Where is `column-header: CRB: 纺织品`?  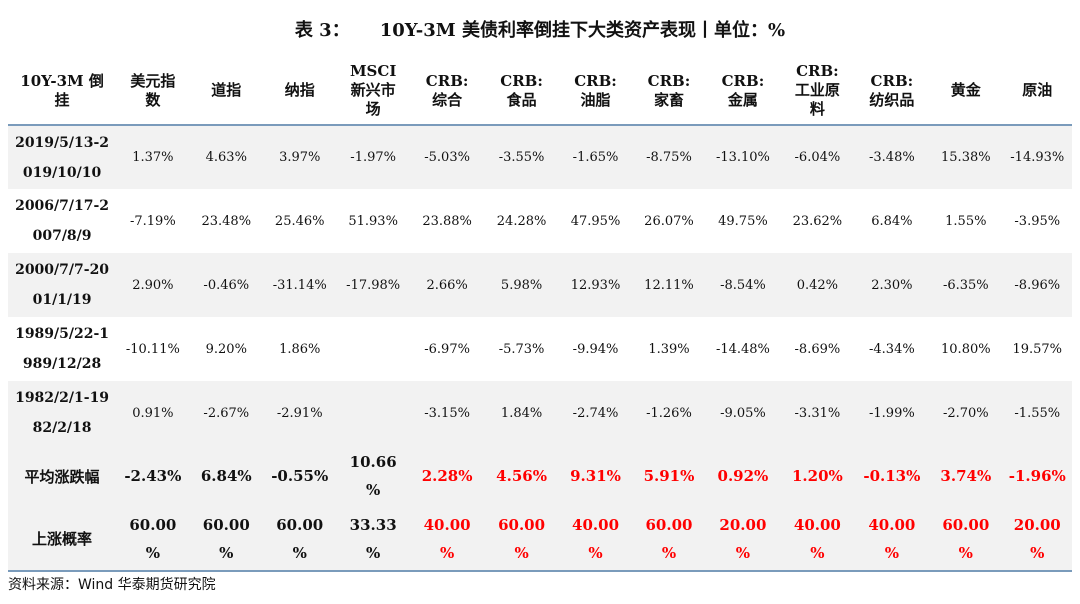
column-header: CRB: 纺织品 is located at coordinates (892, 91).